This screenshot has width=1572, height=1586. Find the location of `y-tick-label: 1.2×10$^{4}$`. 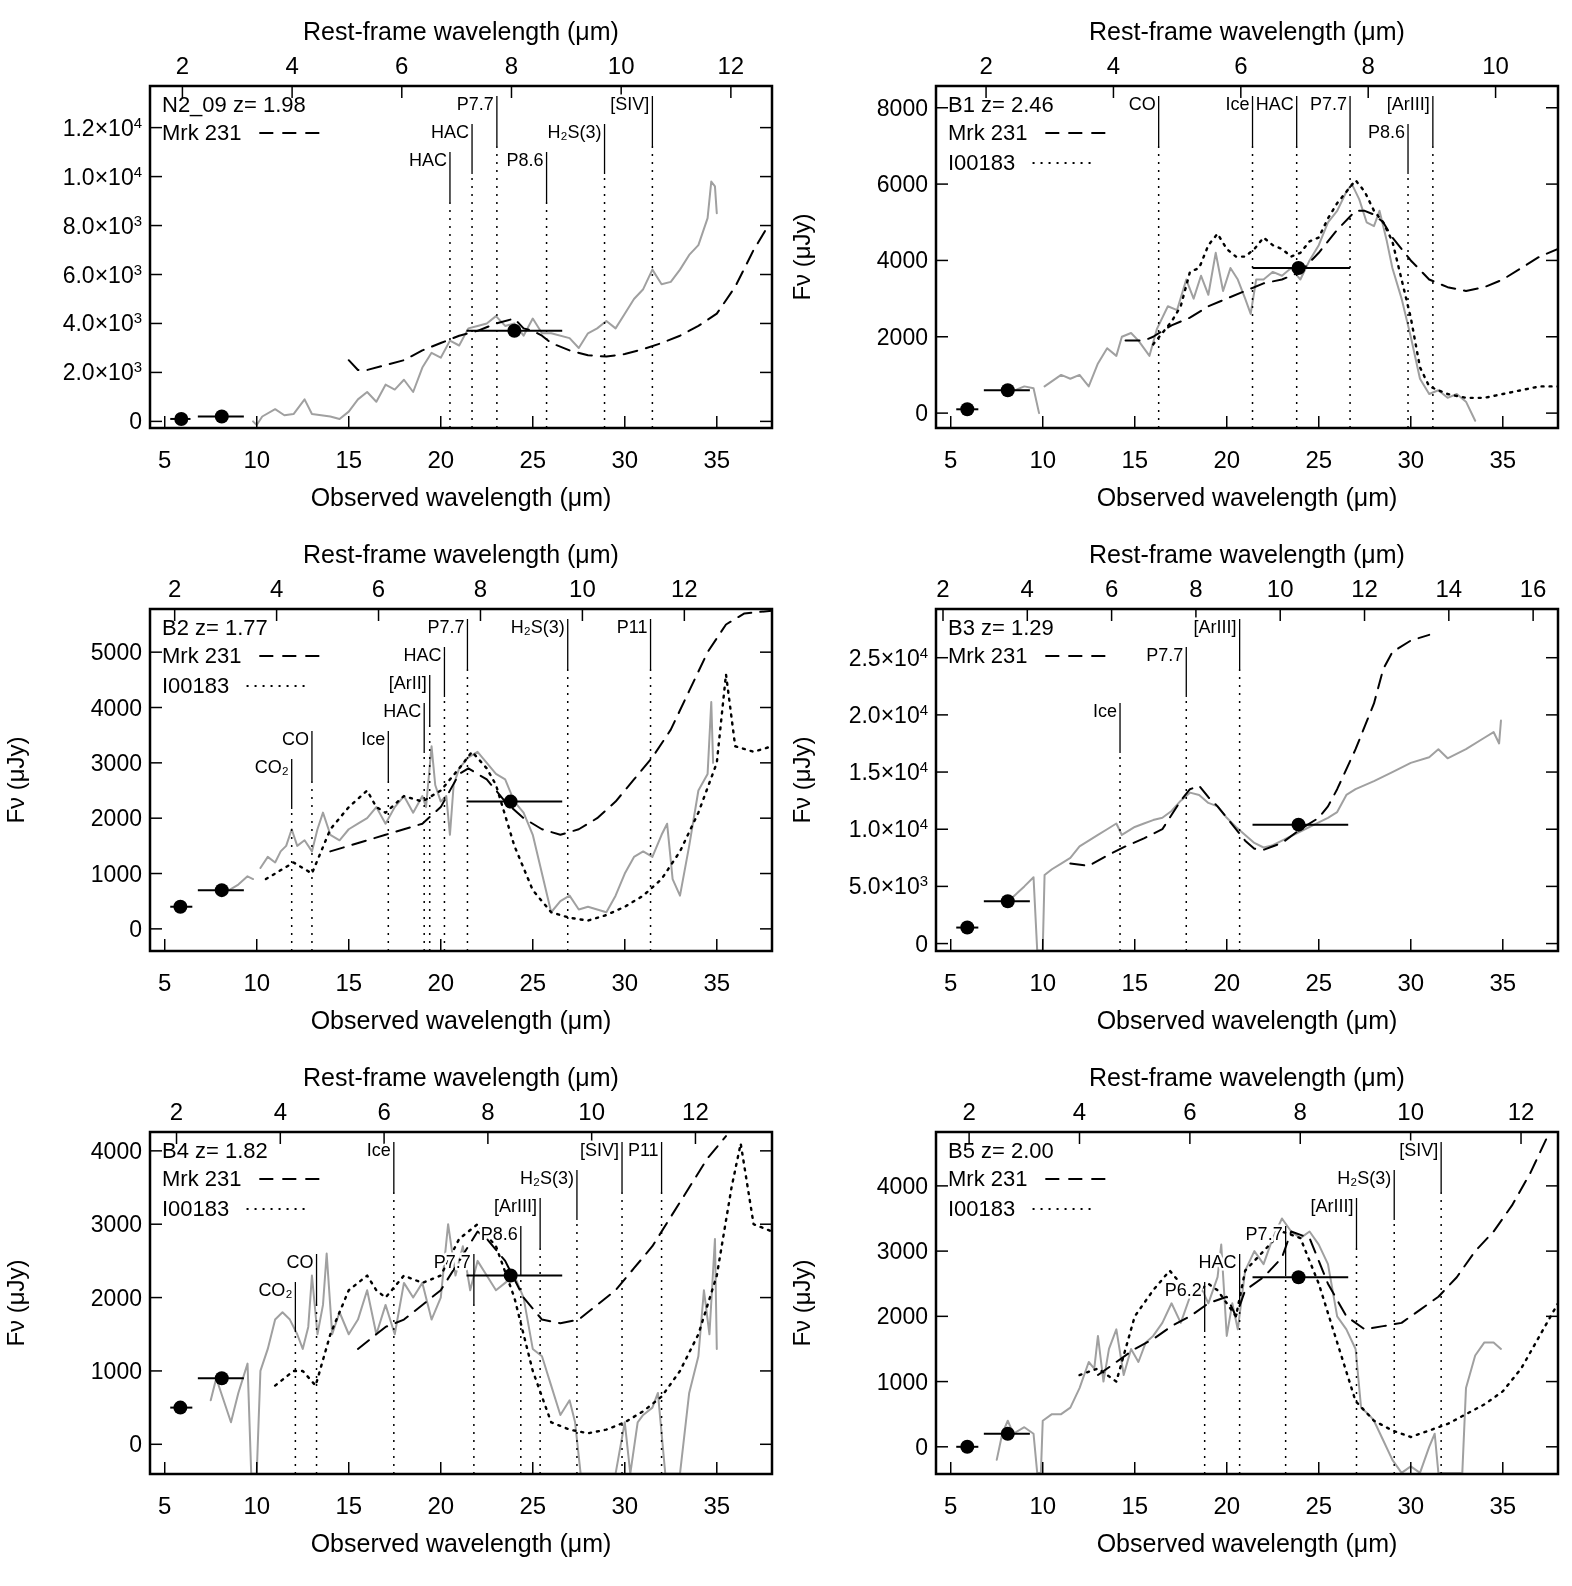

y-tick-label: 1.2×10$^{4}$ is located at coordinates (102, 127).